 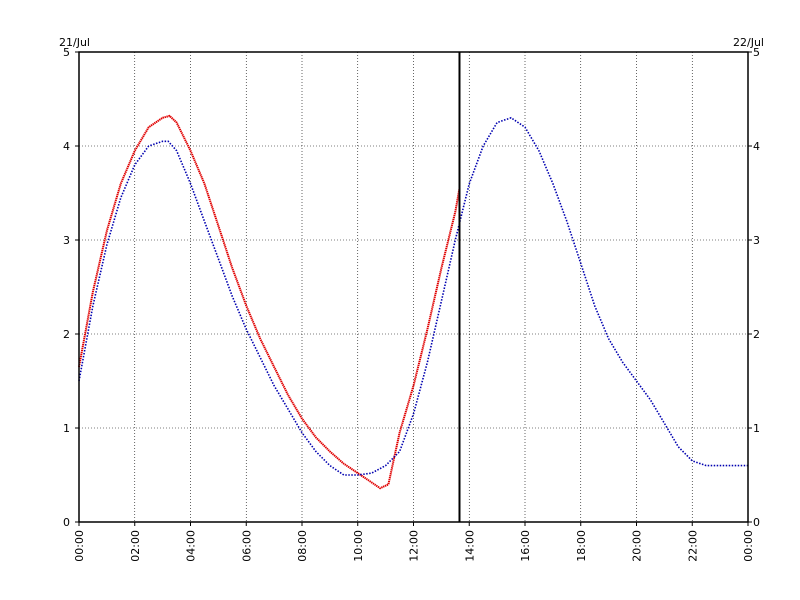 I want to click on x-tick-label: 02:00, so click(x=135, y=546).